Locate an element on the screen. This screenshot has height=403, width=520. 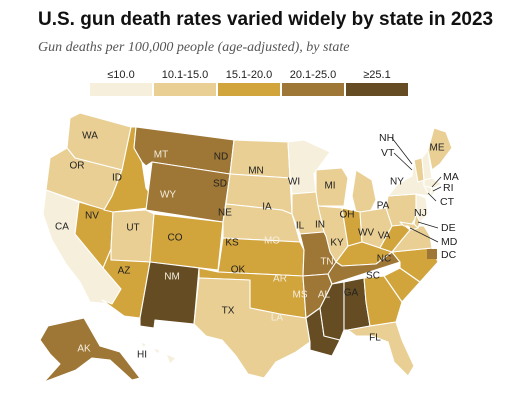
external-labels: NH VT MA RI CT NJ DE MD DC is located at coordinates (419, 196).